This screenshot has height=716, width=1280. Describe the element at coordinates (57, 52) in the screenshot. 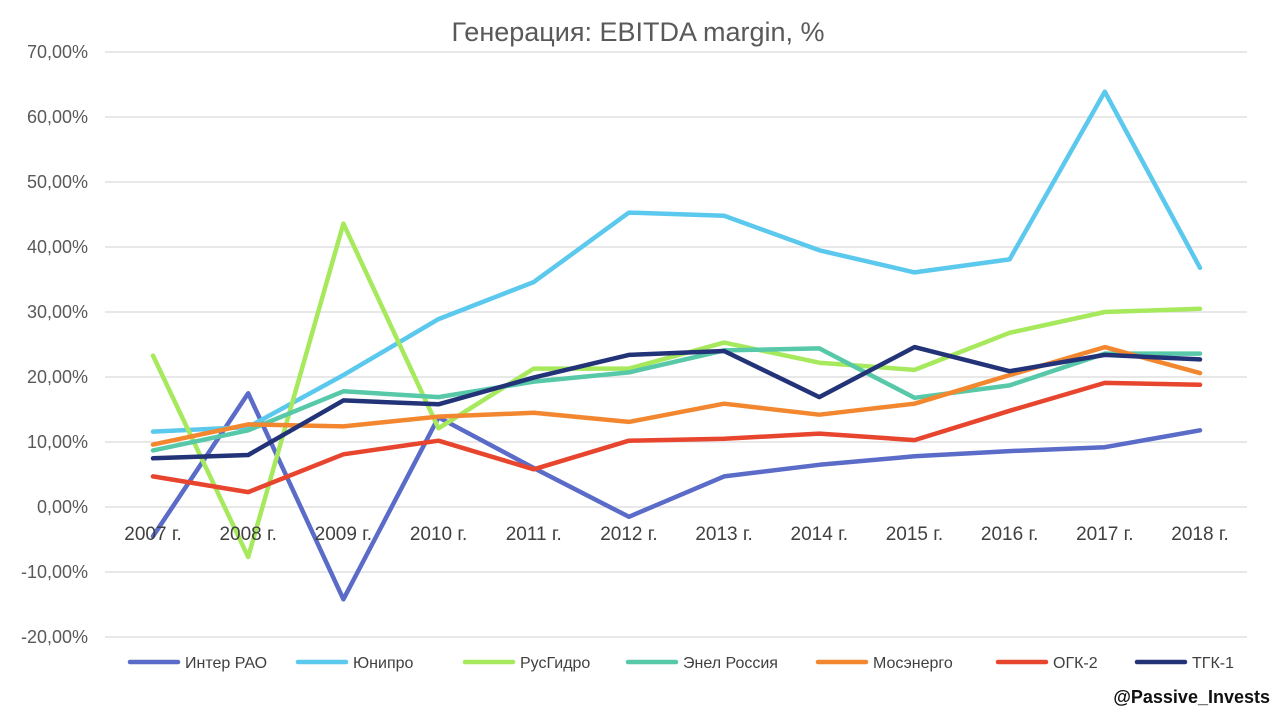

I see `y-tick-label: 70,00%` at that location.